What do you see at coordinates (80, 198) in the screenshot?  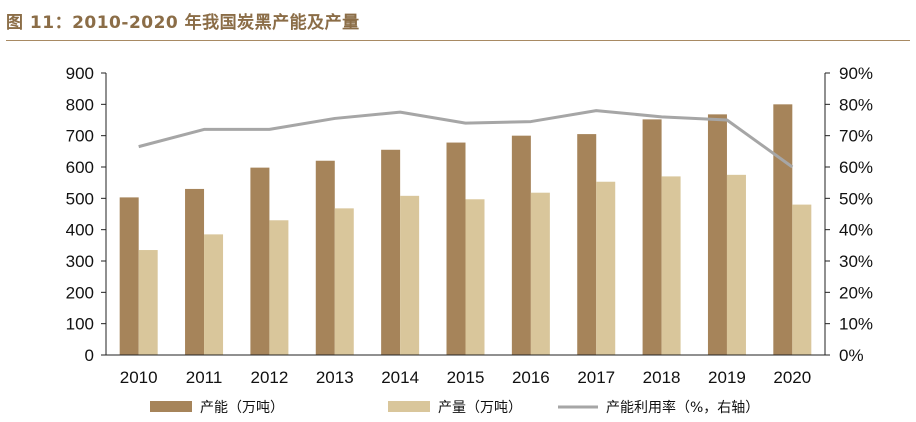 I see `left-tick-label: 500` at bounding box center [80, 198].